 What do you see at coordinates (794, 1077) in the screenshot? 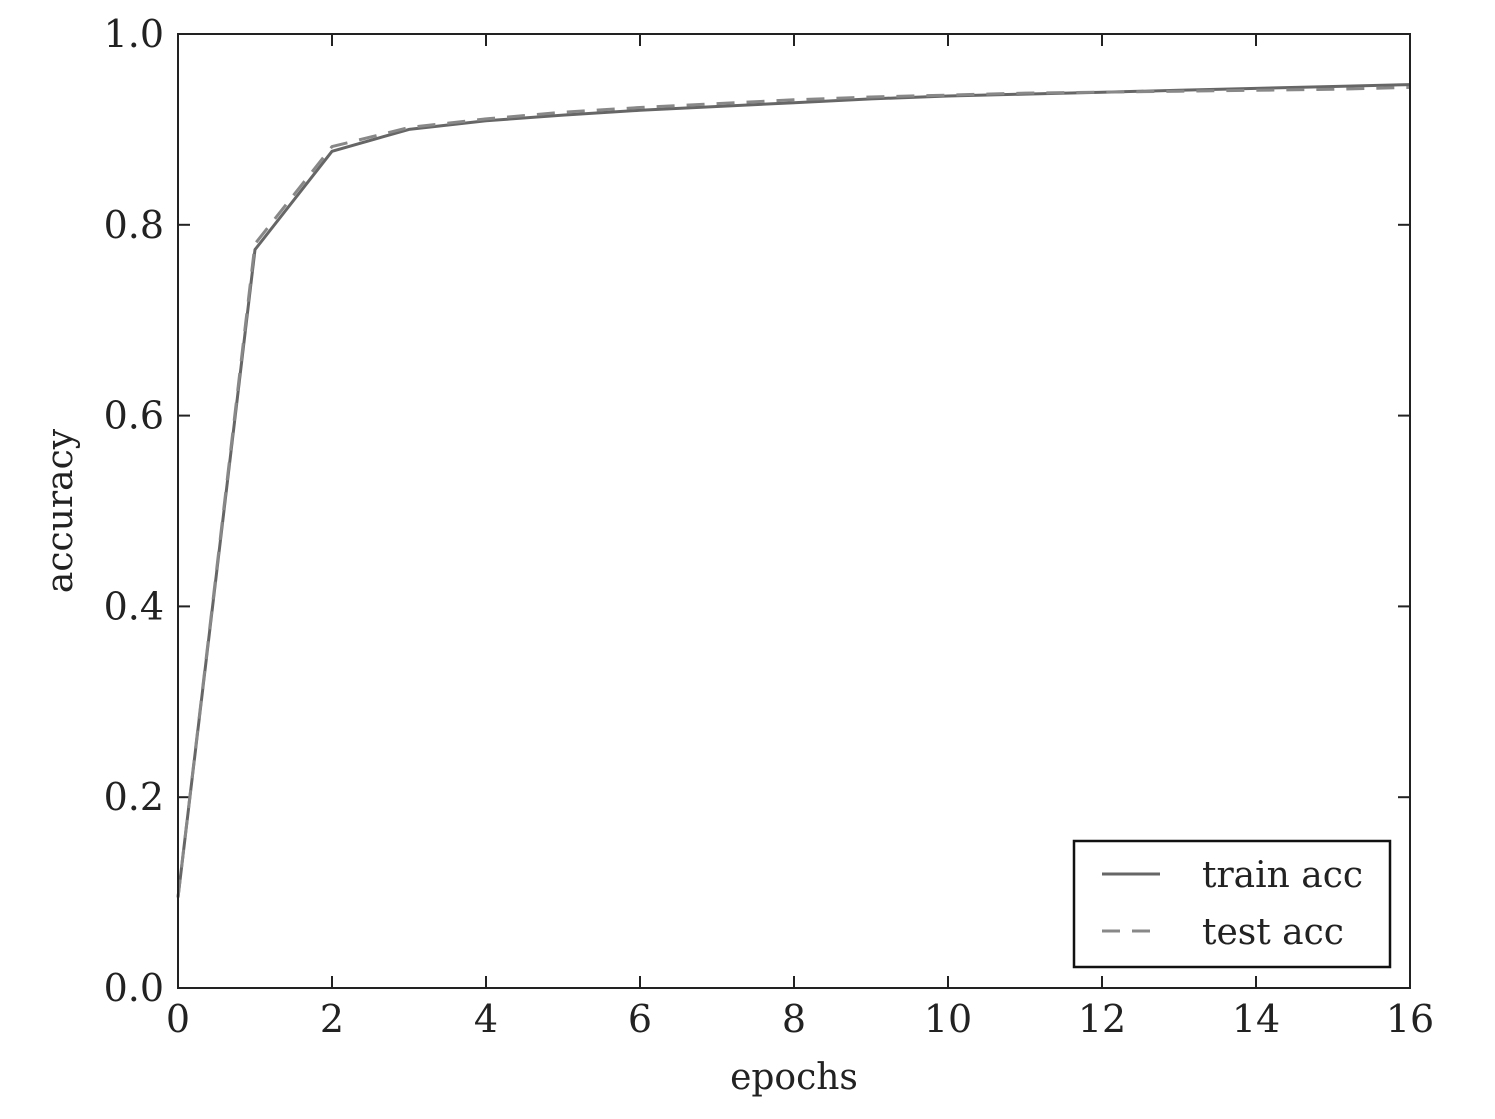
I see `x-axis-label: epochs` at bounding box center [794, 1077].